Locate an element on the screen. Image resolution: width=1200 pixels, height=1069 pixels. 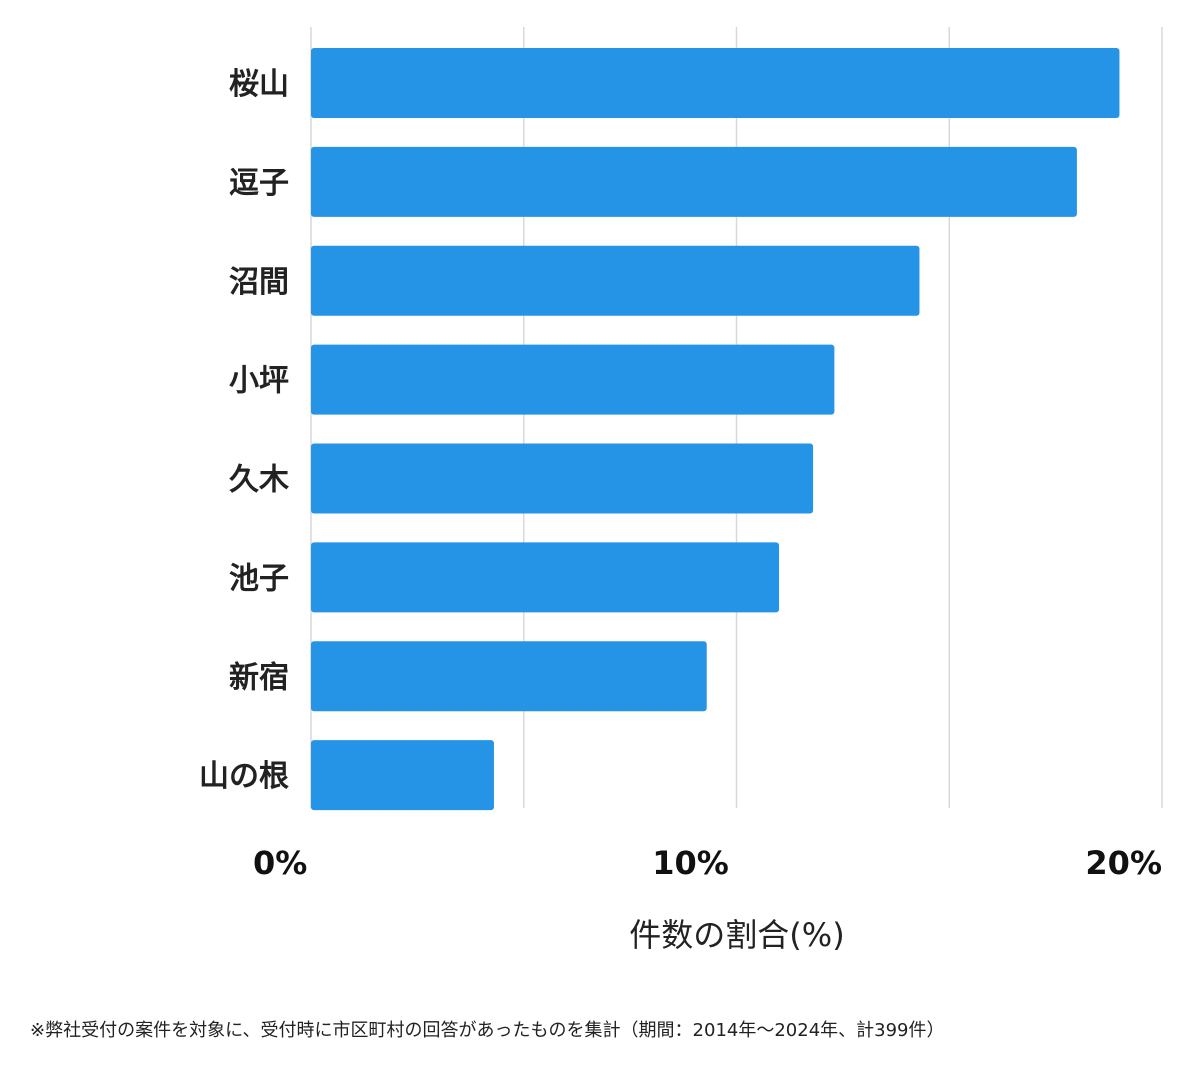
category-label-7: 山の根 is located at coordinates (244, 776).